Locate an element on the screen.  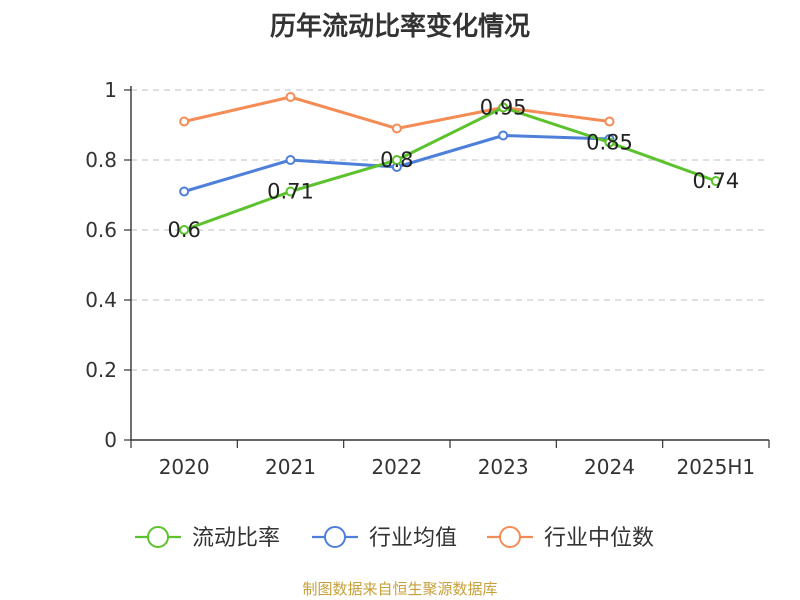
legend-label: 行业中位数 is located at coordinates (599, 538).